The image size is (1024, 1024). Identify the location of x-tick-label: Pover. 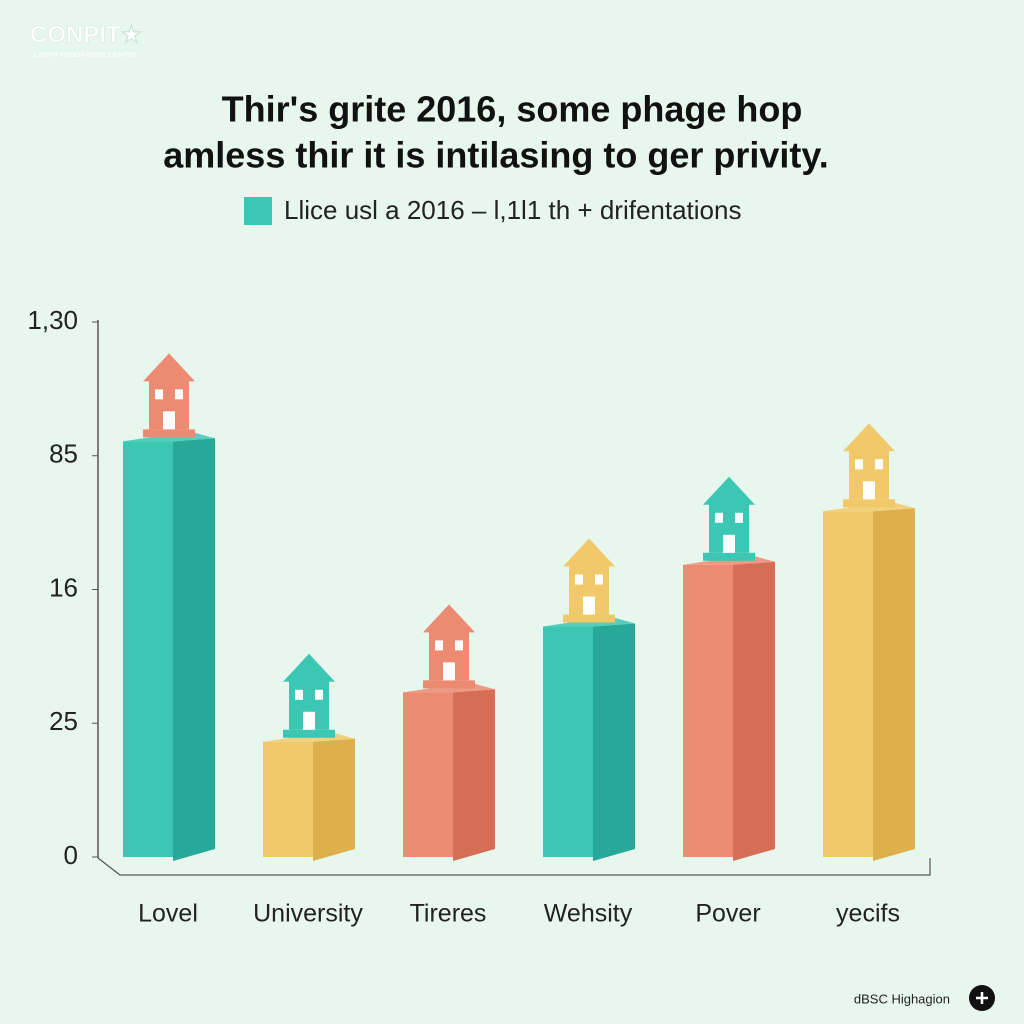
(727, 914).